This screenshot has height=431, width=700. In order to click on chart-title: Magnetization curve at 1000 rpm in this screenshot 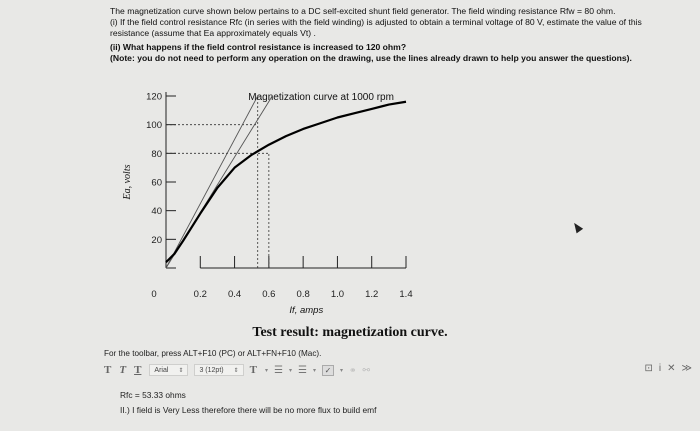, I will do `click(321, 97)`.